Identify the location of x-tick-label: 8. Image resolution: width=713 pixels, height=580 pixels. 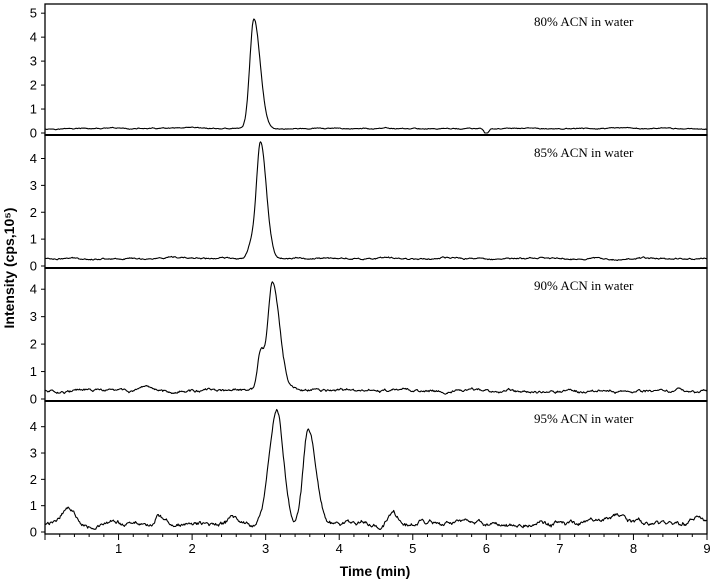
(633, 548).